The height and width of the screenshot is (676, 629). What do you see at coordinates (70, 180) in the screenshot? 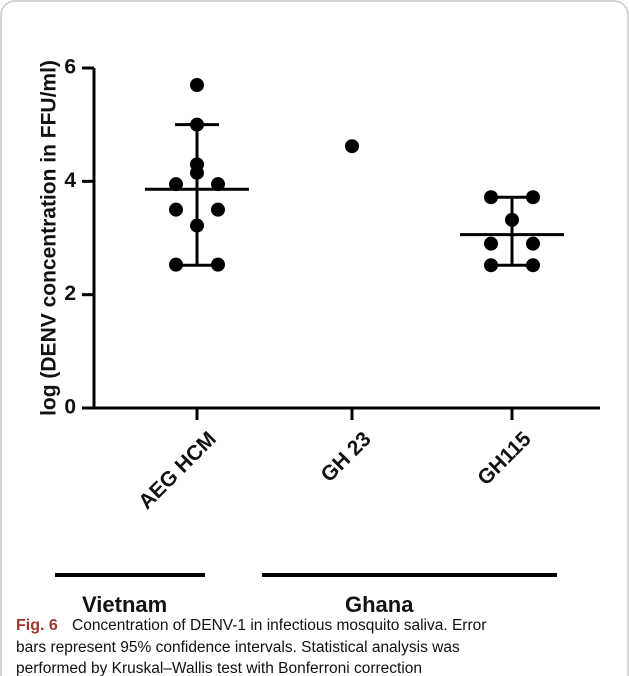
I see `y-tick-label: 4` at bounding box center [70, 180].